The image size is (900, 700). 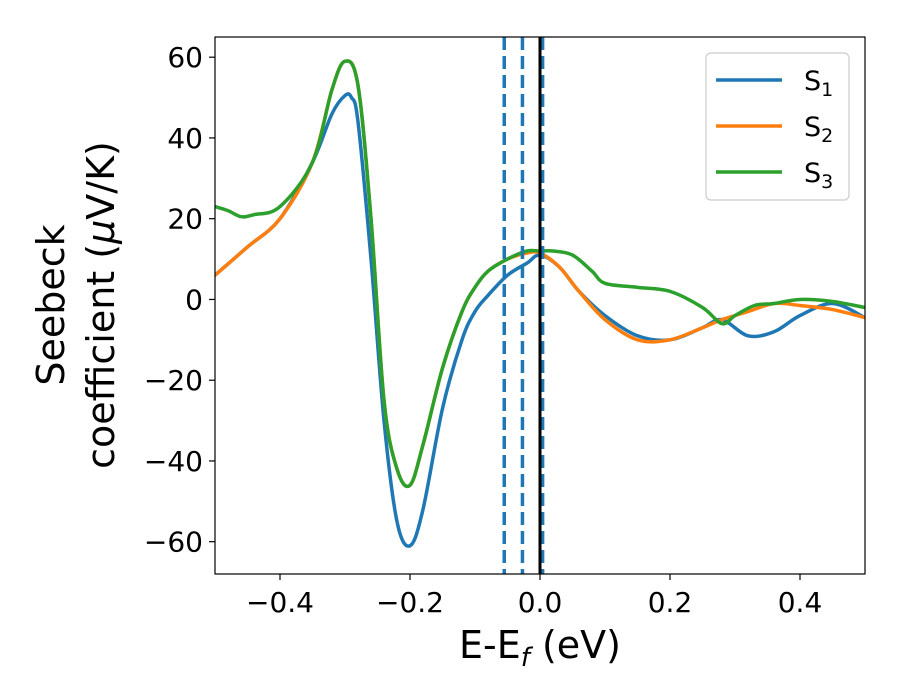 I want to click on x-tick-label: −0.4, so click(x=280, y=602).